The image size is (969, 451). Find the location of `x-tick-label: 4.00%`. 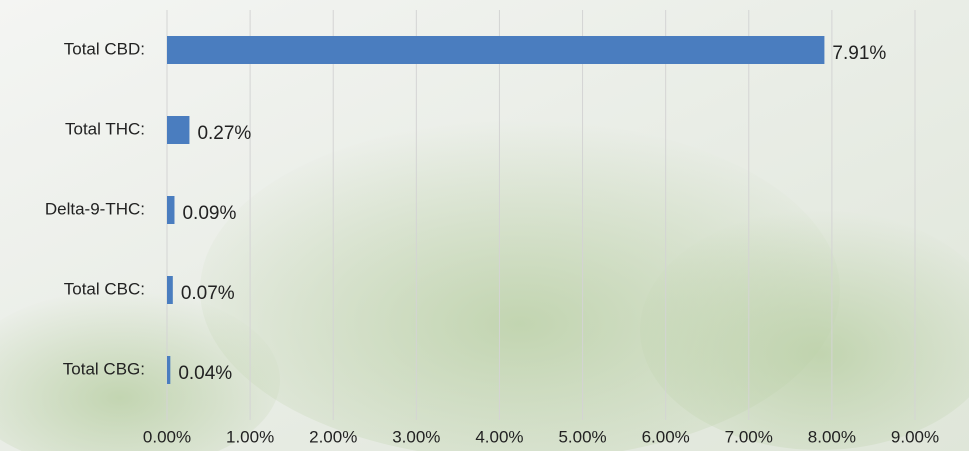

x-tick-label: 4.00% is located at coordinates (499, 436).